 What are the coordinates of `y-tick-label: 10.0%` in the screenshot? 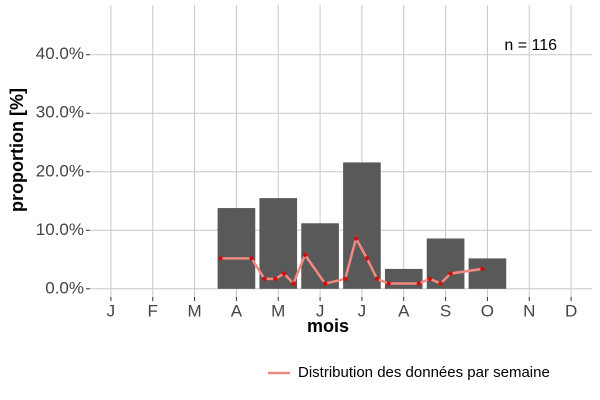 It's located at (60, 229).